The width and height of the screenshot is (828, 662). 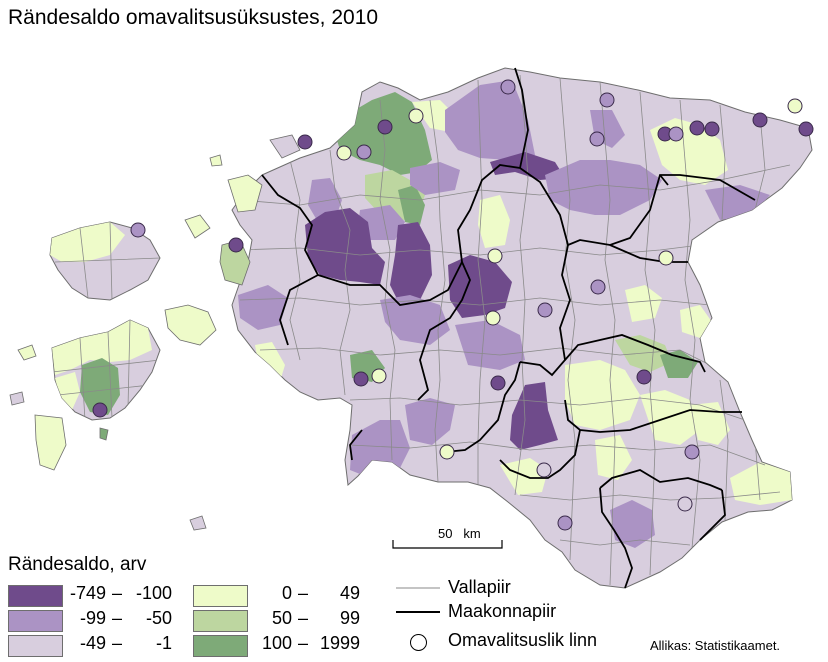 I want to click on city-symbol, so click(x=418, y=642).